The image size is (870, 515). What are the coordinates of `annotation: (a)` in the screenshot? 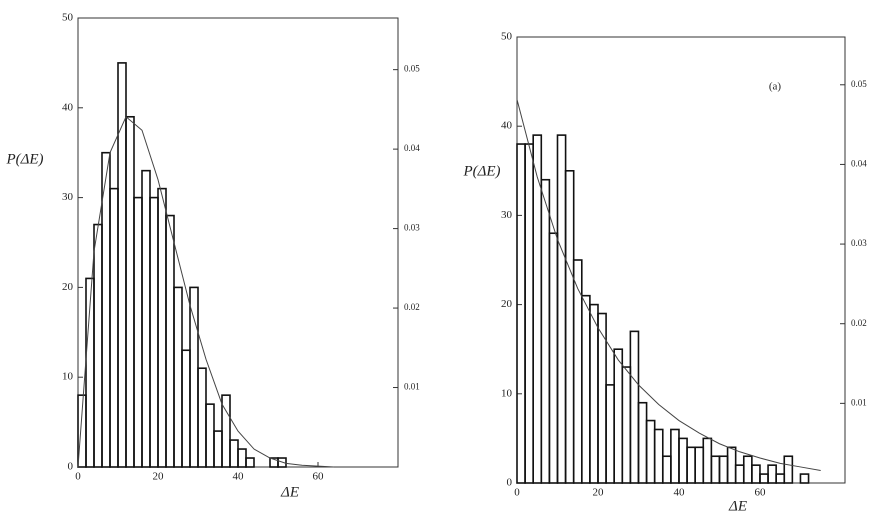 It's located at (775, 87).